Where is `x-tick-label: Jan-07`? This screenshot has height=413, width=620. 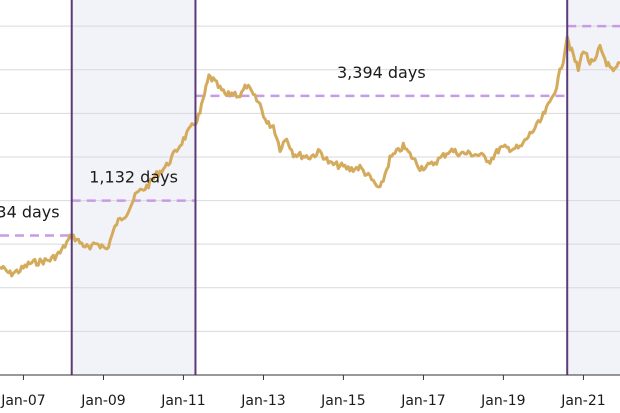
x-tick-label: Jan-07 is located at coordinates (22, 401).